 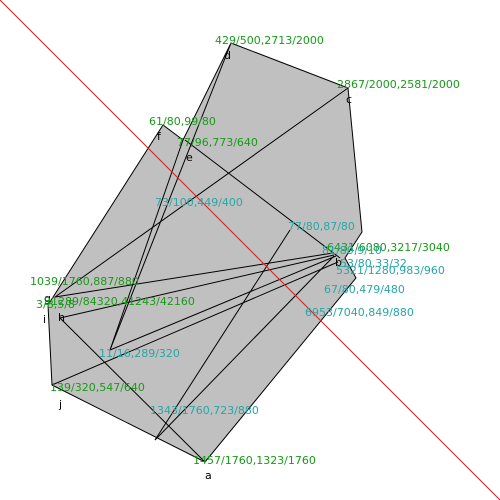 What do you see at coordinates (47, 298) in the screenshot?
I see `point-name: g` at bounding box center [47, 298].